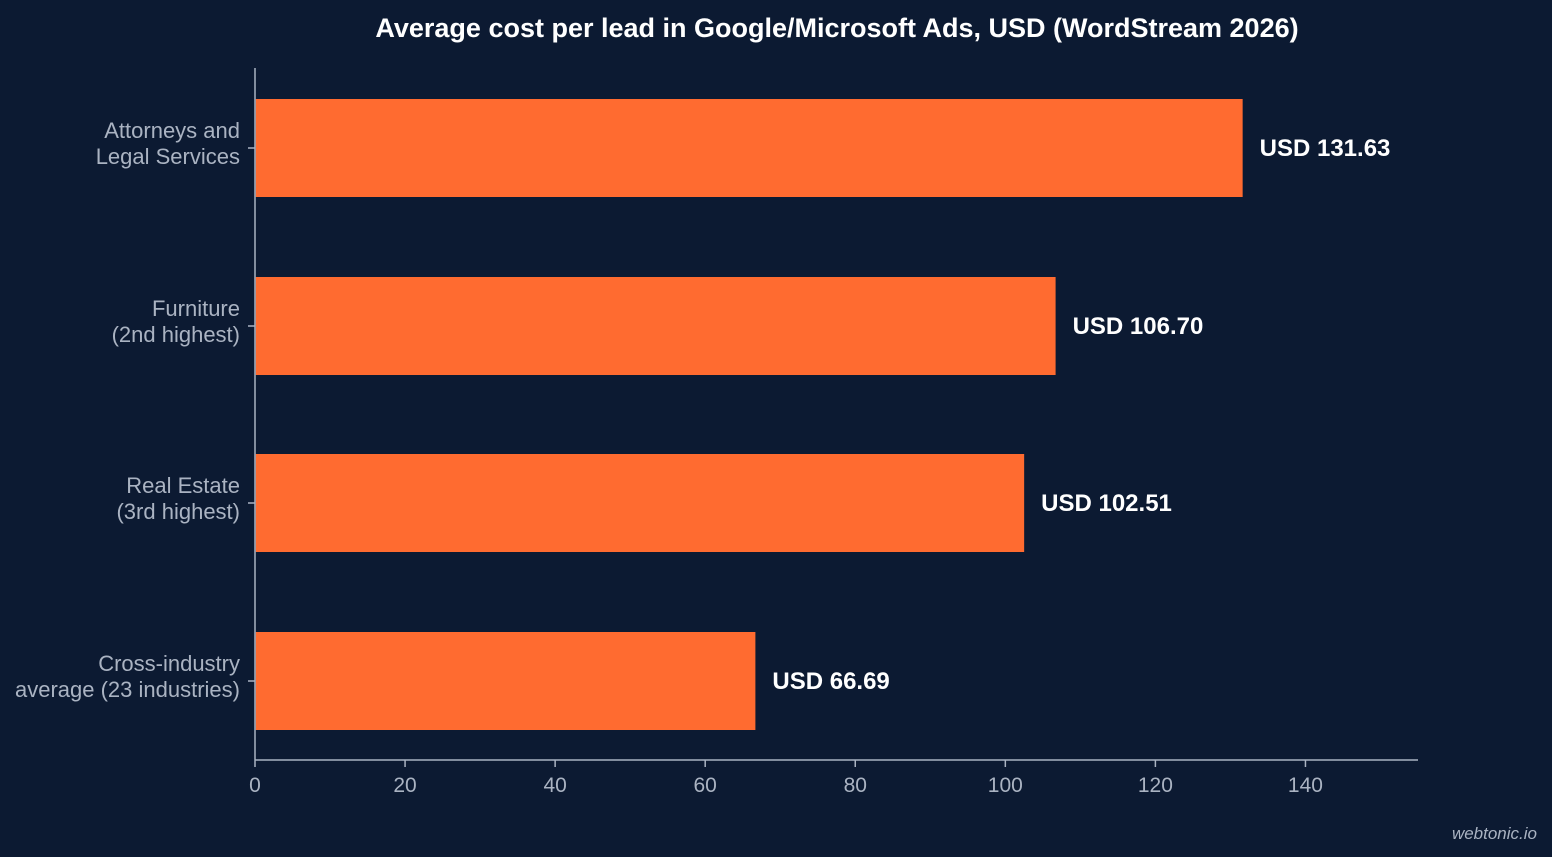 Image resolution: width=1552 pixels, height=857 pixels. What do you see at coordinates (196, 308) in the screenshot?
I see `category-label-line: Furniture` at bounding box center [196, 308].